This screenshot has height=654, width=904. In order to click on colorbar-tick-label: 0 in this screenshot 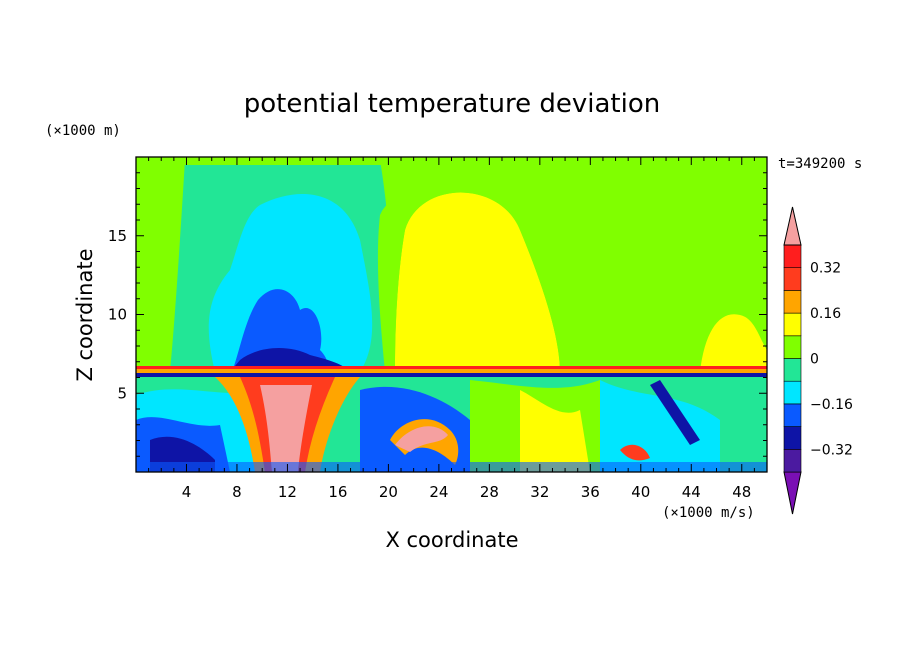, I will do `click(814, 360)`.